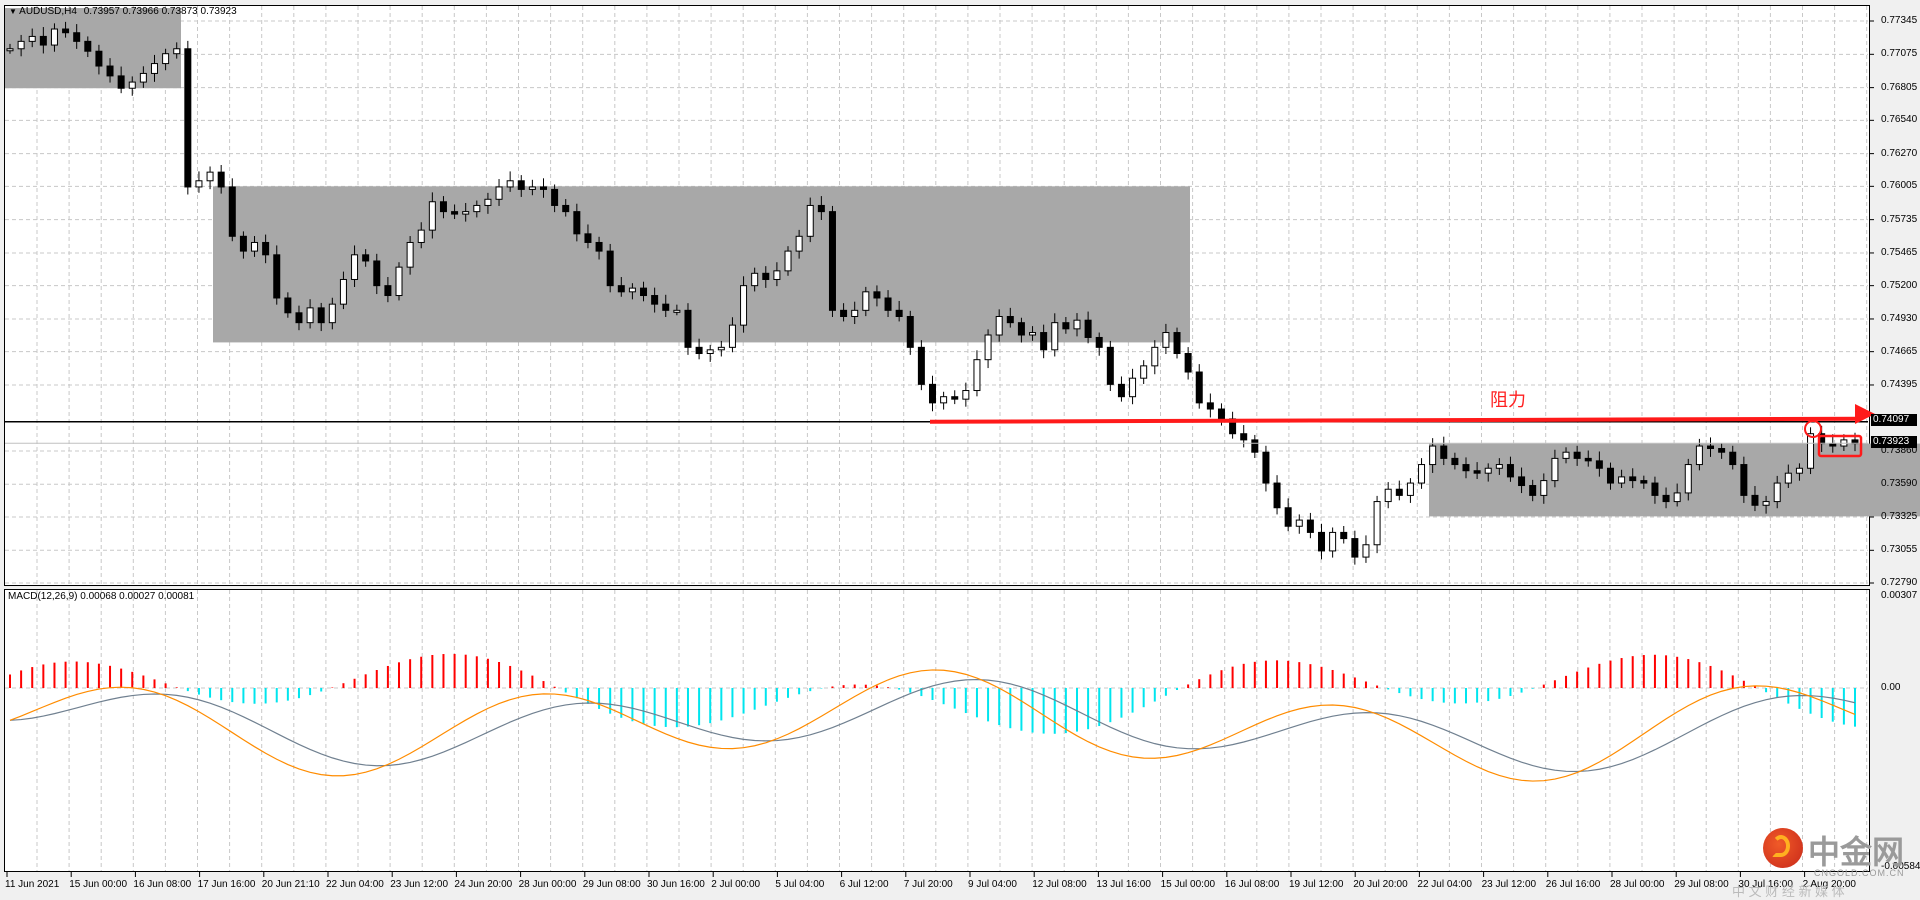  Describe the element at coordinates (1899, 153) in the screenshot. I see `price-axis-label: 0.76270` at that location.